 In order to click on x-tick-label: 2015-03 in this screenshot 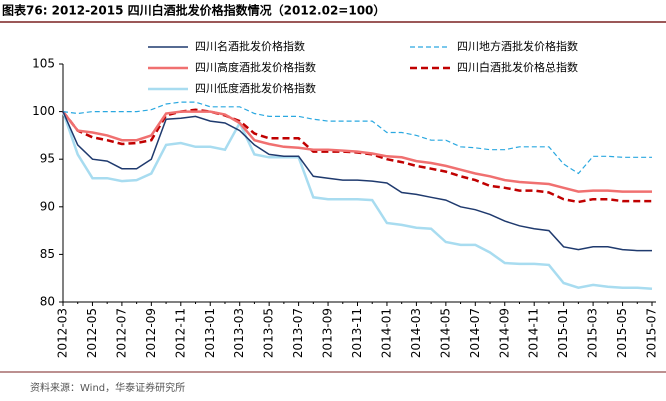, I will do `click(593, 333)`.